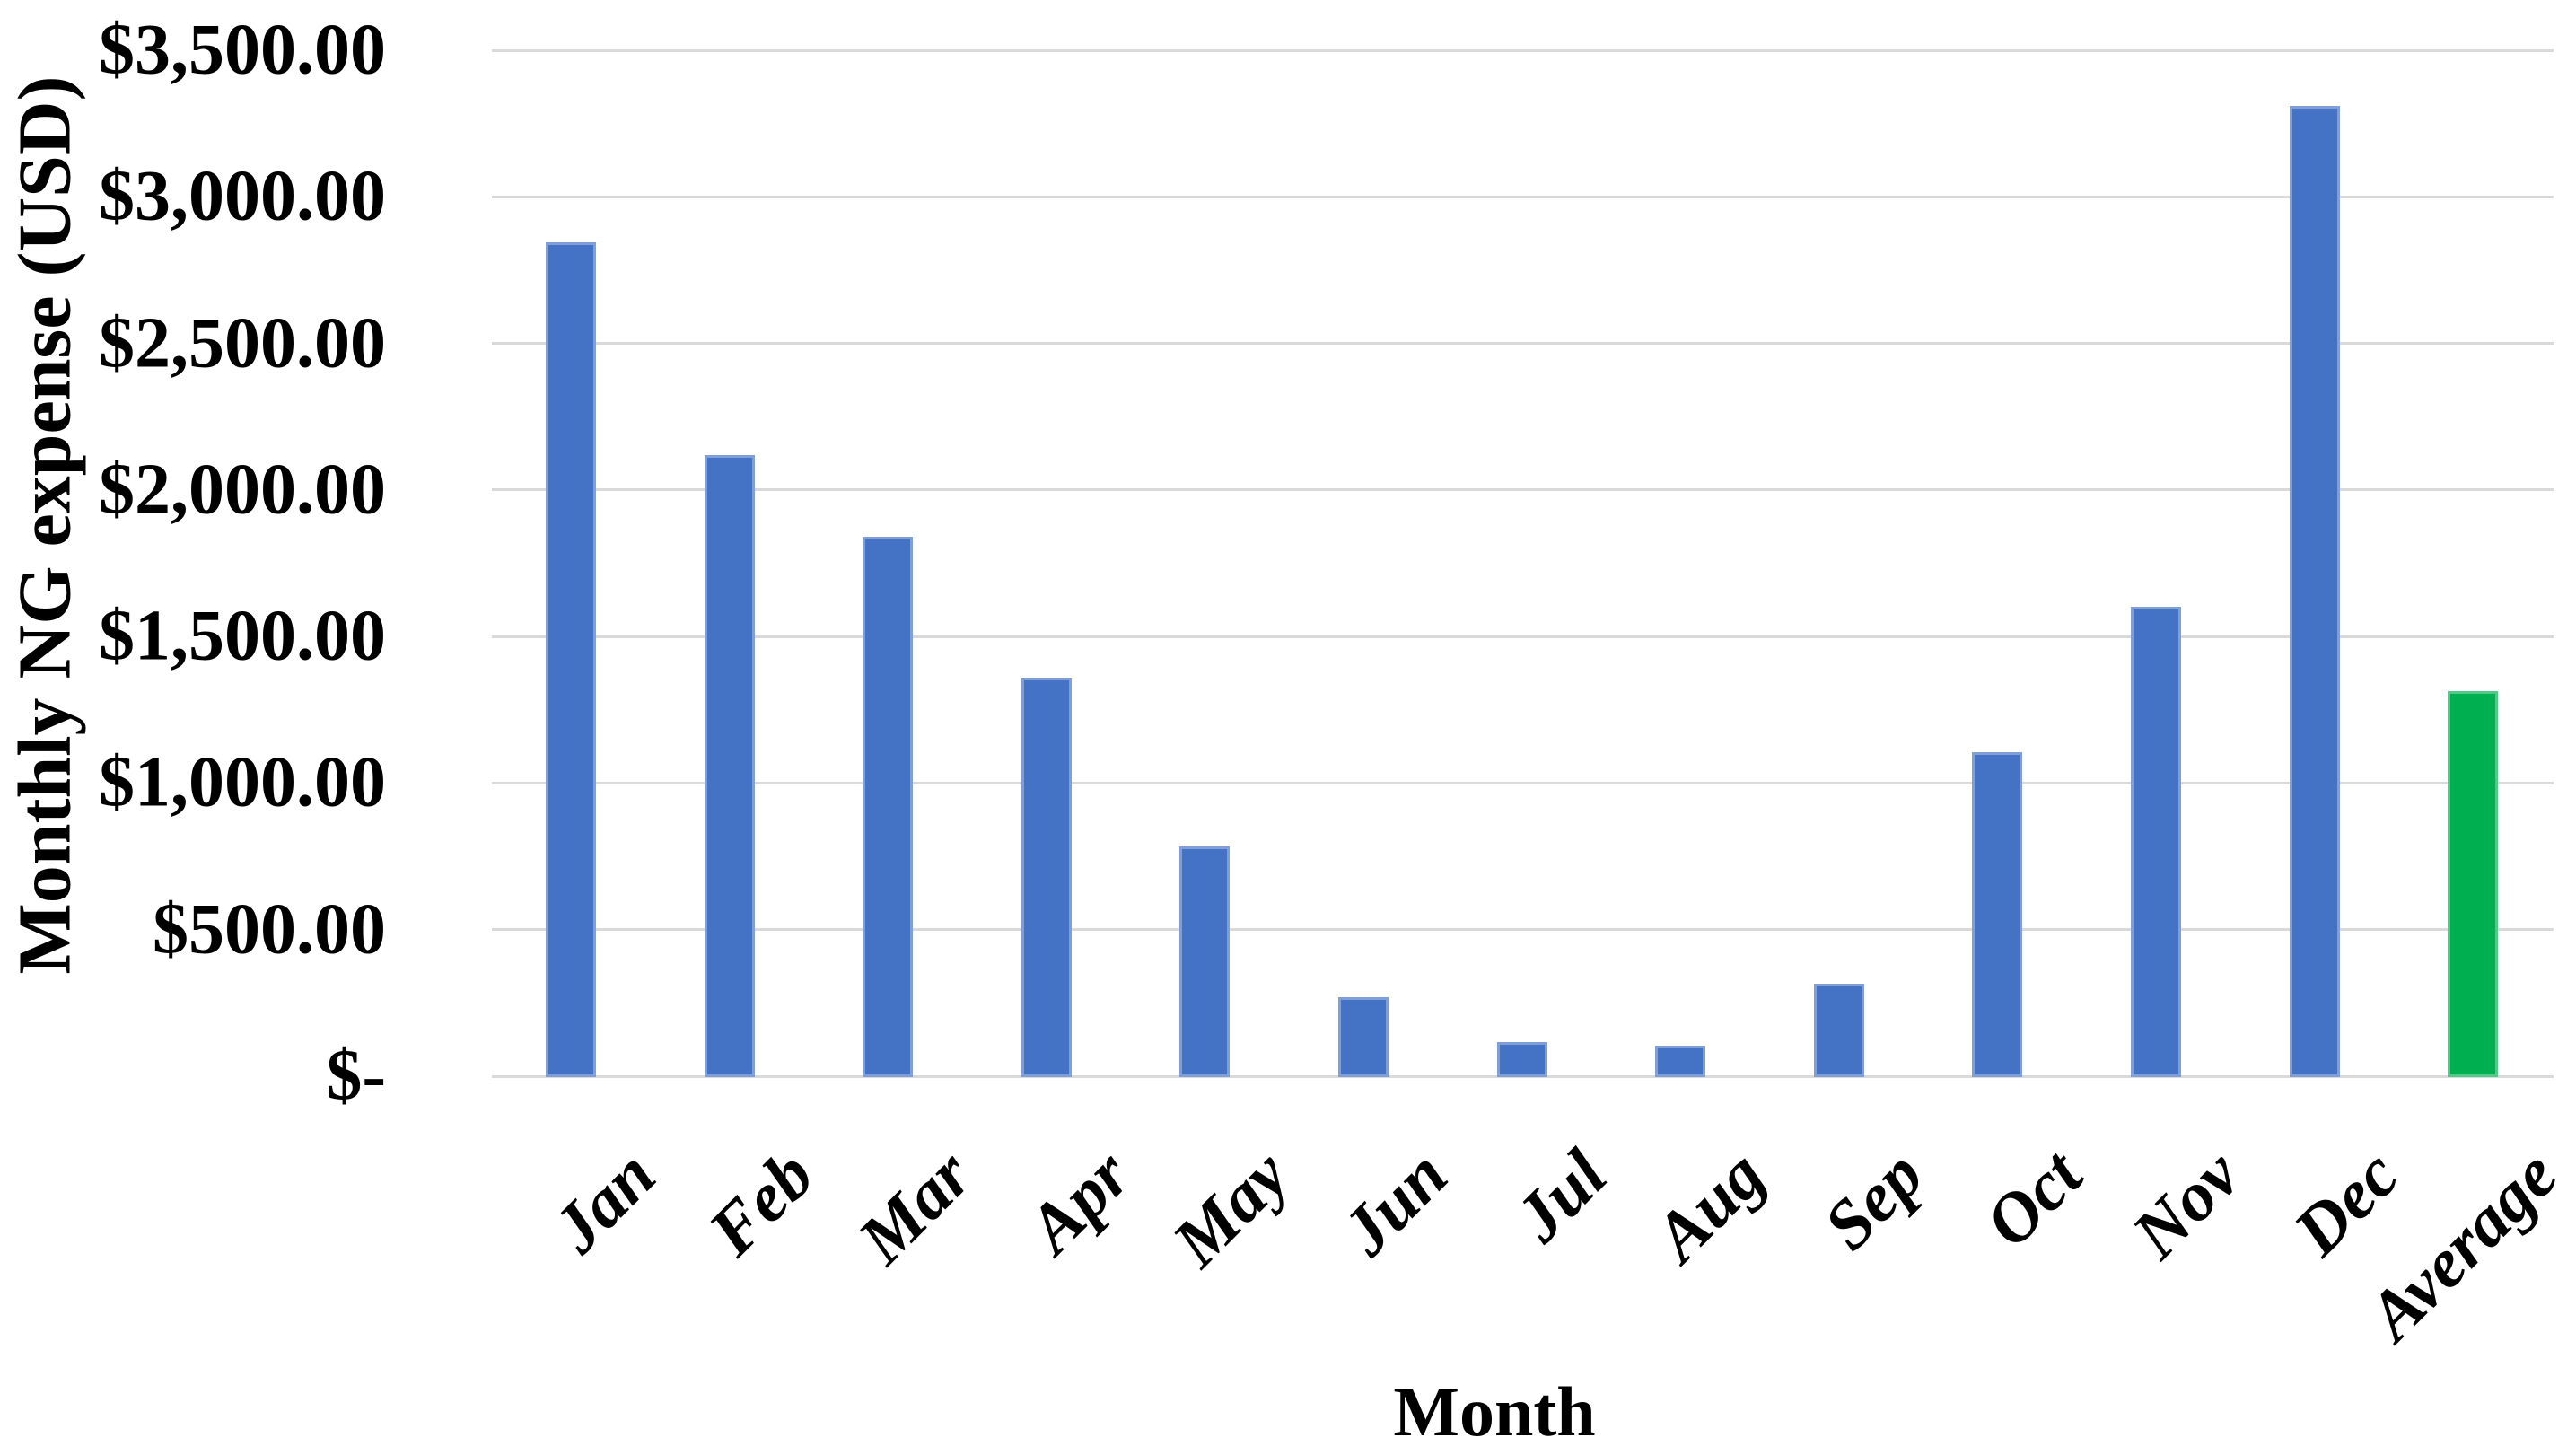 This screenshot has width=2576, height=1455. I want to click on bar-average, so click(2473, 884).